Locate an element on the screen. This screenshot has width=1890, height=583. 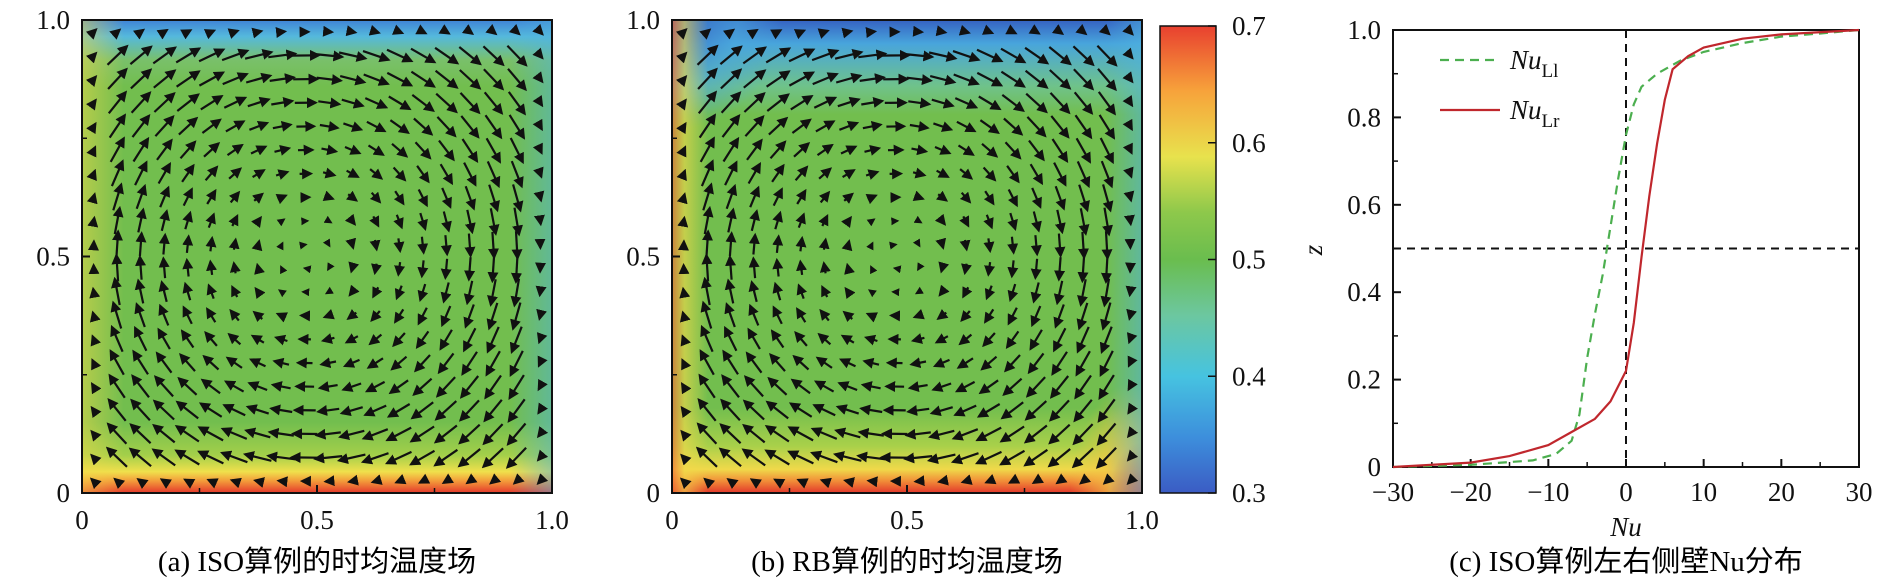
y-tick-label: 0.8 is located at coordinates (1364, 117).